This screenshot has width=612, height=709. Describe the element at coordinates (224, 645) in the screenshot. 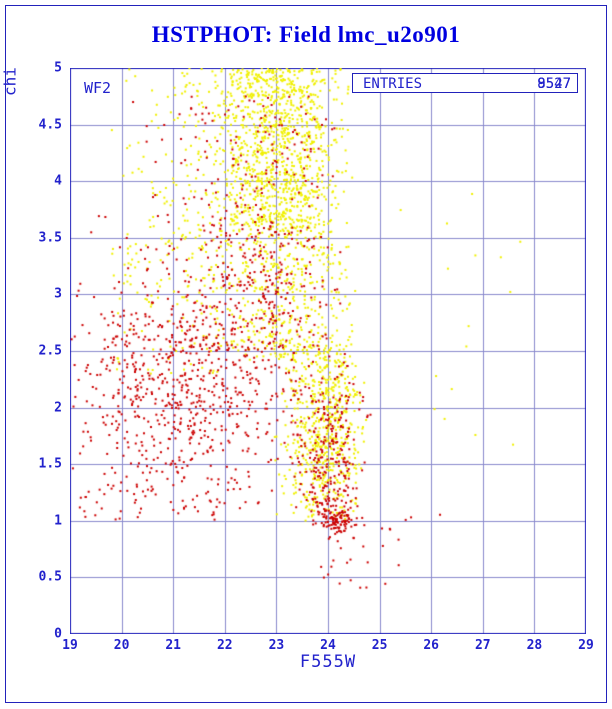

I see `x-tick-label: 22` at that location.